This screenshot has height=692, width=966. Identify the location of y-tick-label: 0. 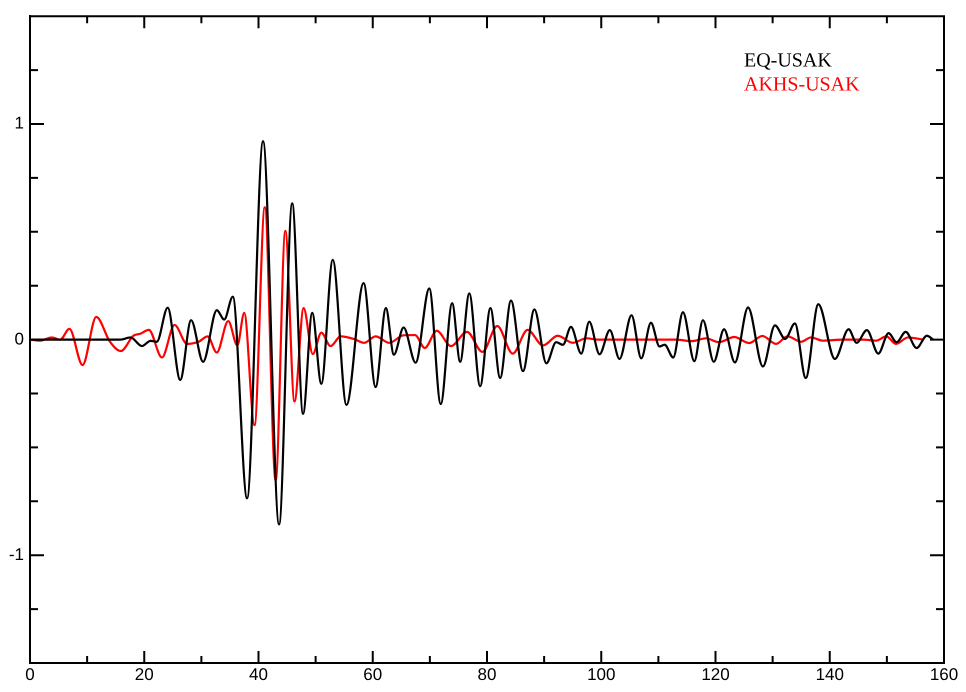
(19, 338).